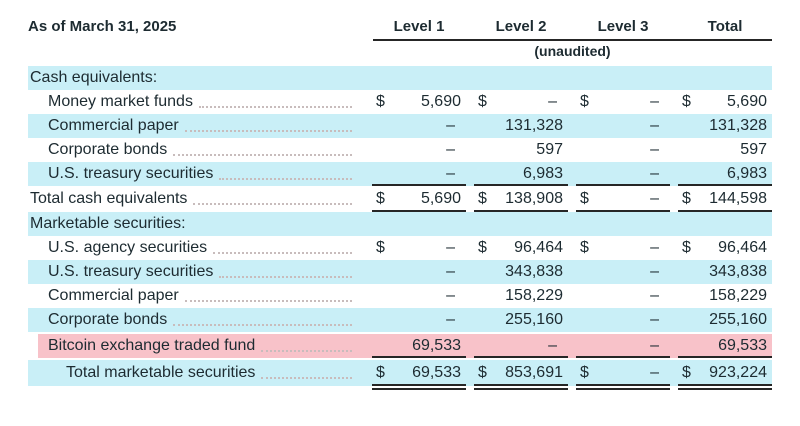 The height and width of the screenshot is (426, 800). What do you see at coordinates (549, 149) in the screenshot?
I see `cell-value: 597` at bounding box center [549, 149].